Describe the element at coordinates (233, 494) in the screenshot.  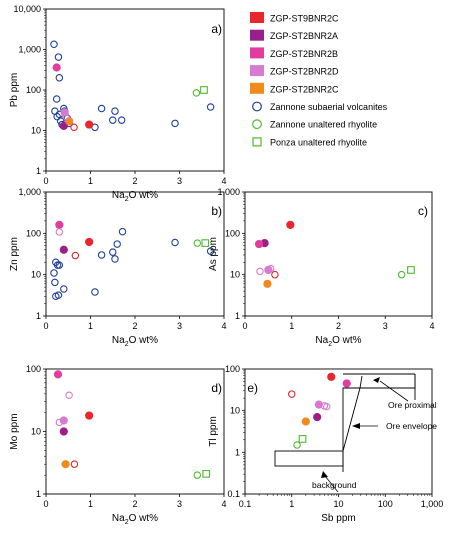
I see `y-tick-label: 0.1` at that location.